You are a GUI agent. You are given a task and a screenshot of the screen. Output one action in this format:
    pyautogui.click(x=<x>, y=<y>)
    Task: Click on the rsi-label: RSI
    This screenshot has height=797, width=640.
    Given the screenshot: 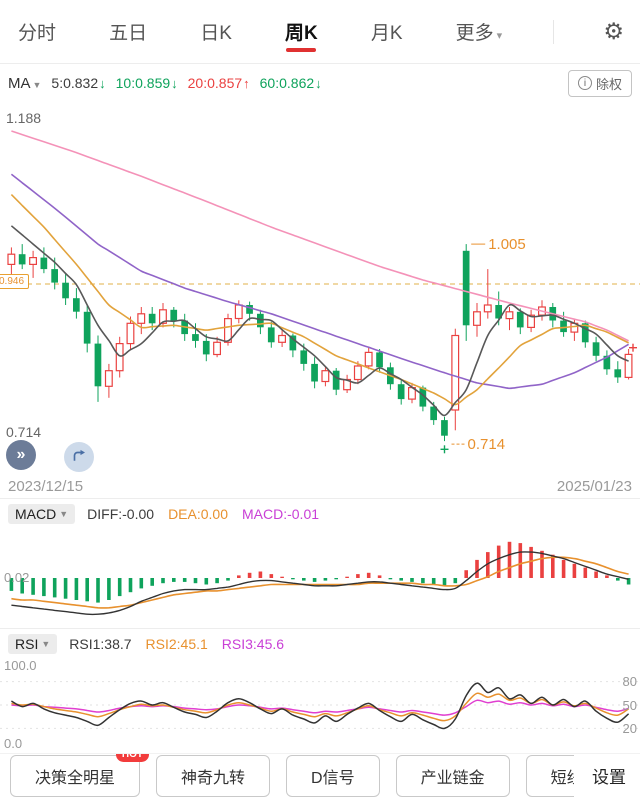 What is the action you would take?
    pyautogui.click(x=27, y=643)
    